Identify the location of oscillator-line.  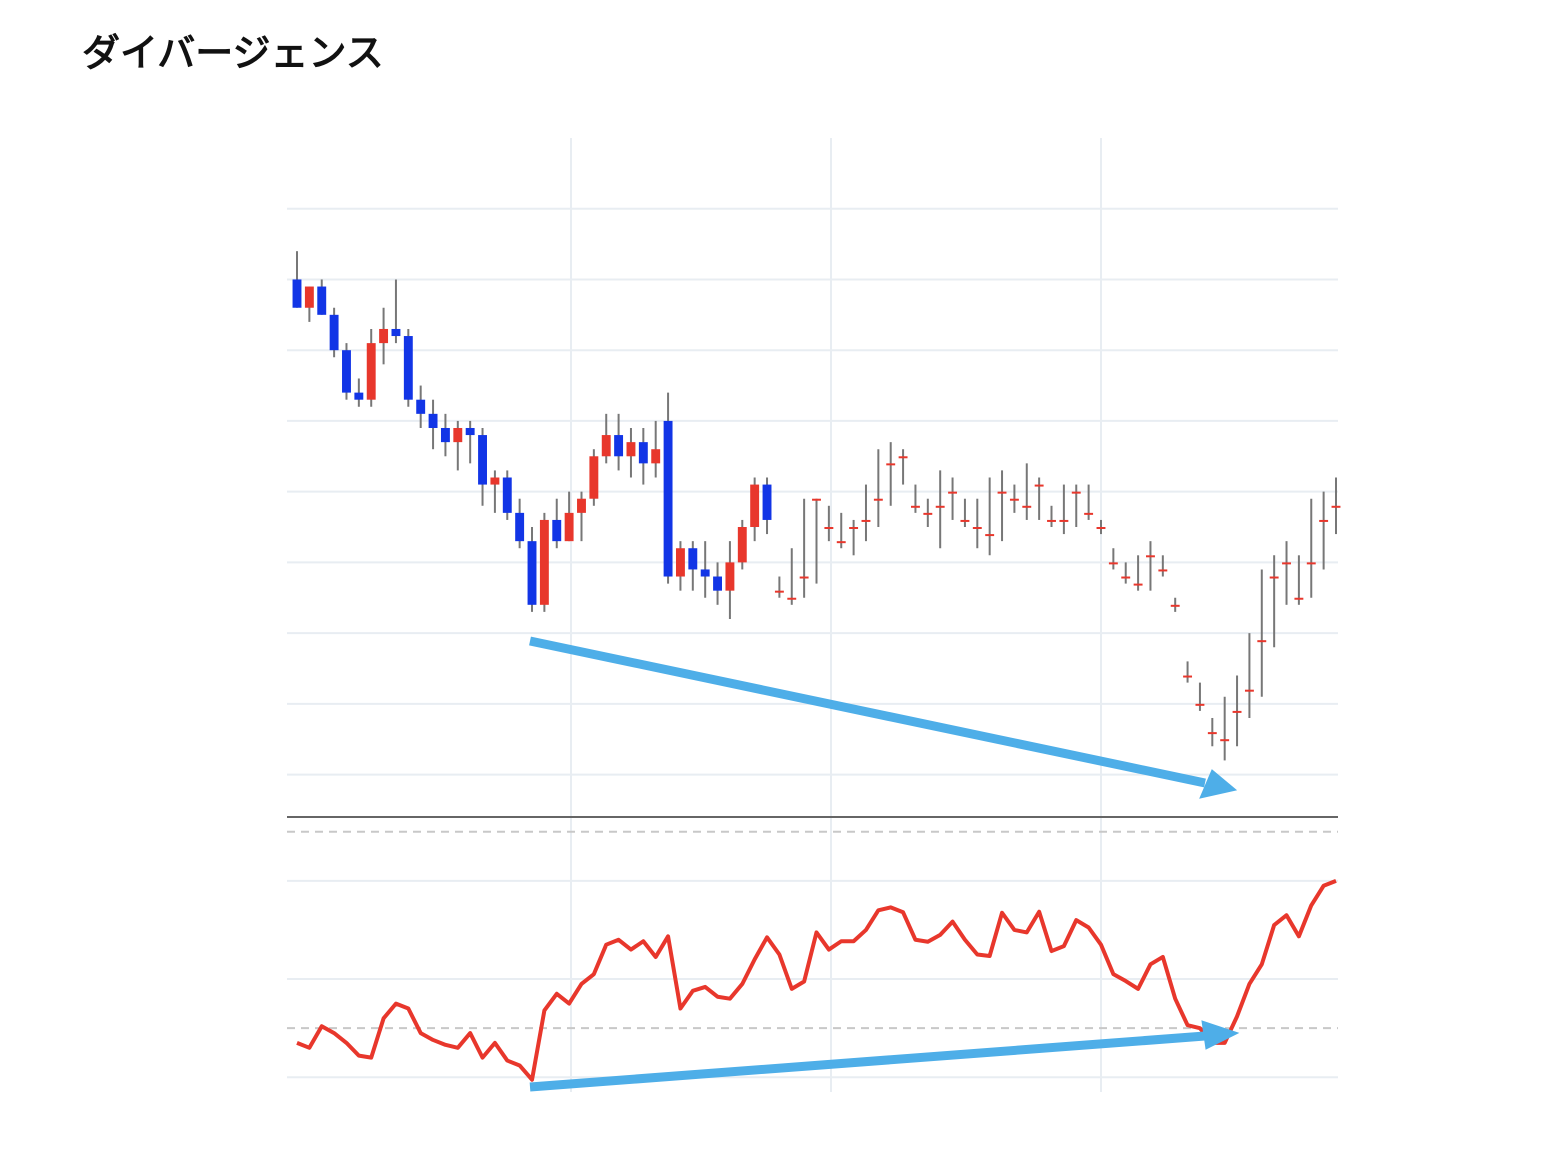
(816, 980).